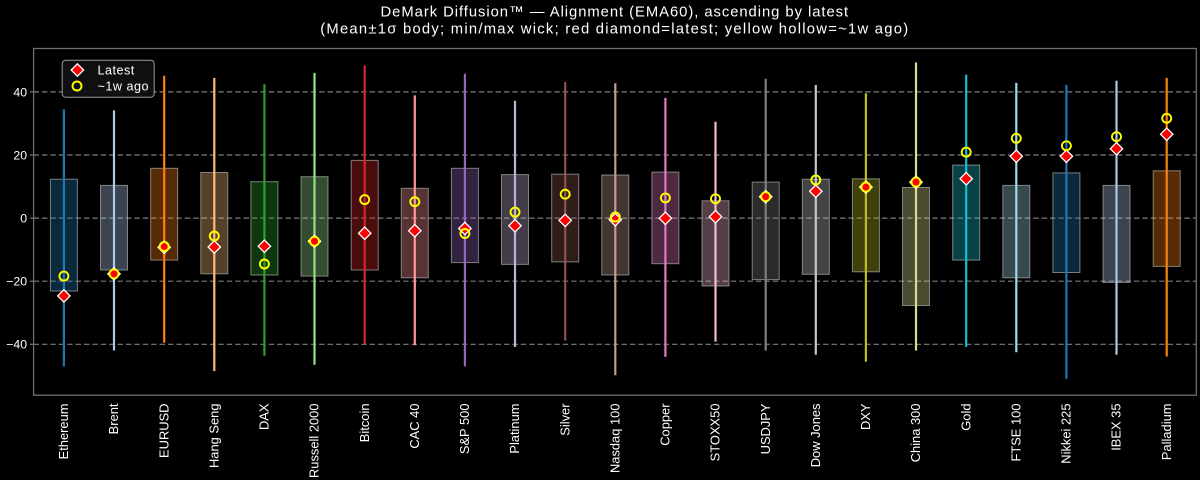  I want to click on svg-text: DXY, so click(865, 416).